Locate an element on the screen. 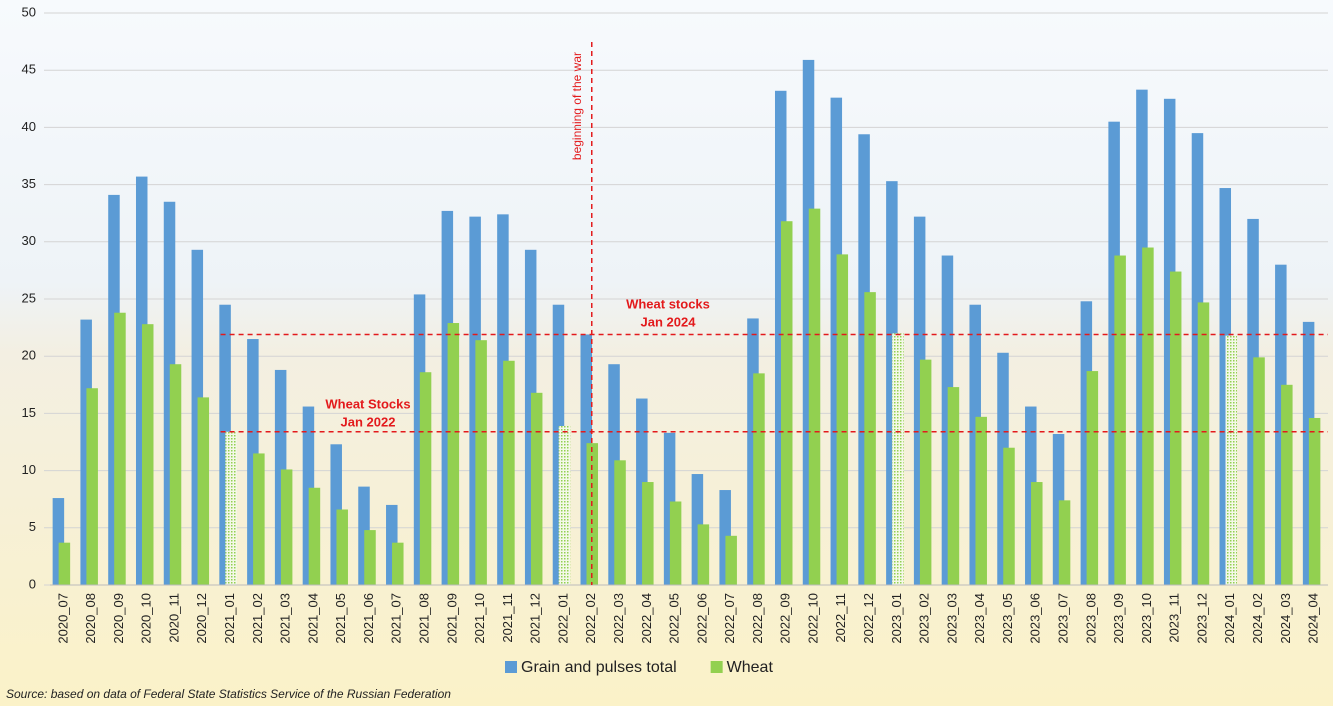 The width and height of the screenshot is (1333, 706). x-tick-label: 2024_01 is located at coordinates (1229, 618).